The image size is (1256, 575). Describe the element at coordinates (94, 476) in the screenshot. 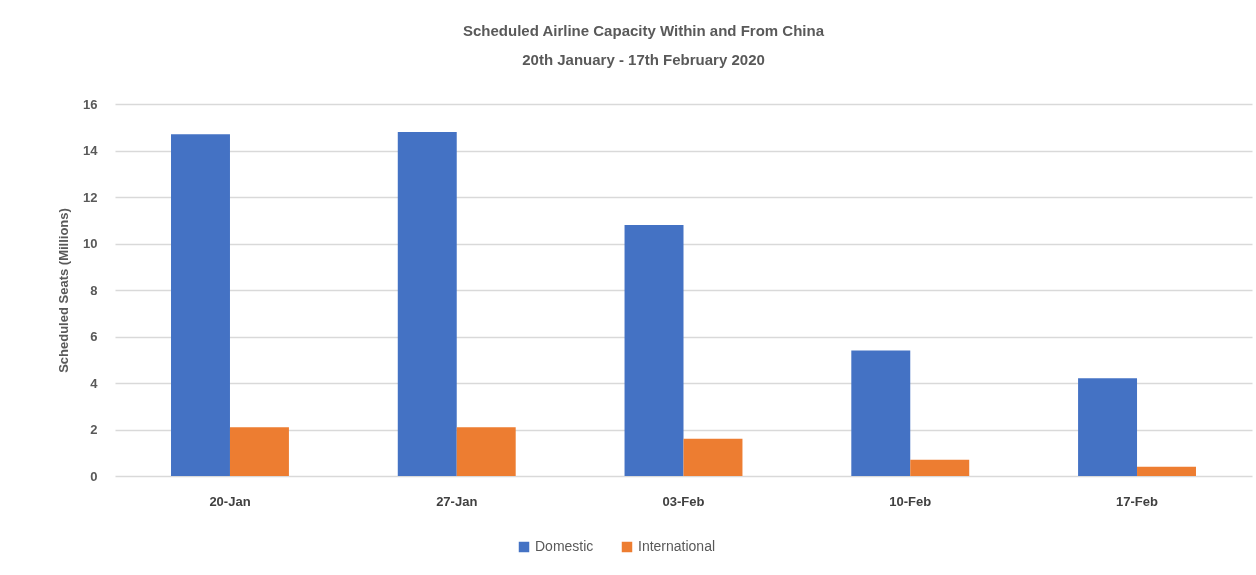

I see `y-tick-label: 0` at that location.